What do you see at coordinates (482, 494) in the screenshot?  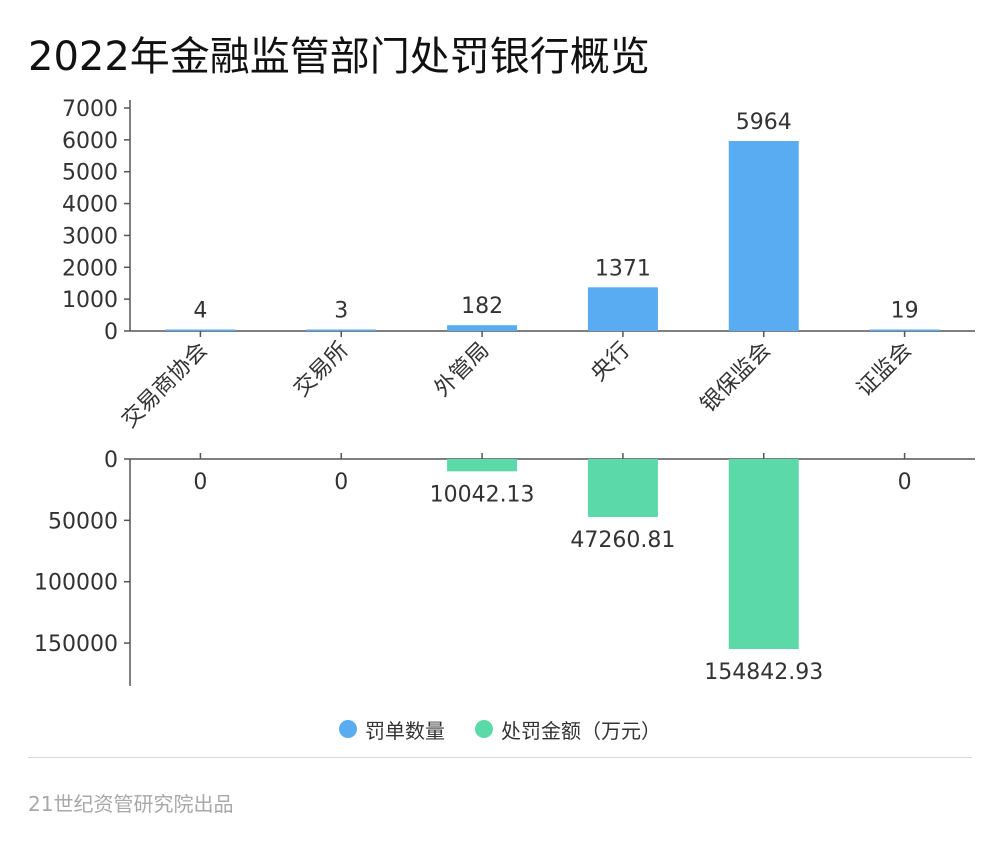 I see `amount-value-label: 10042.13` at bounding box center [482, 494].